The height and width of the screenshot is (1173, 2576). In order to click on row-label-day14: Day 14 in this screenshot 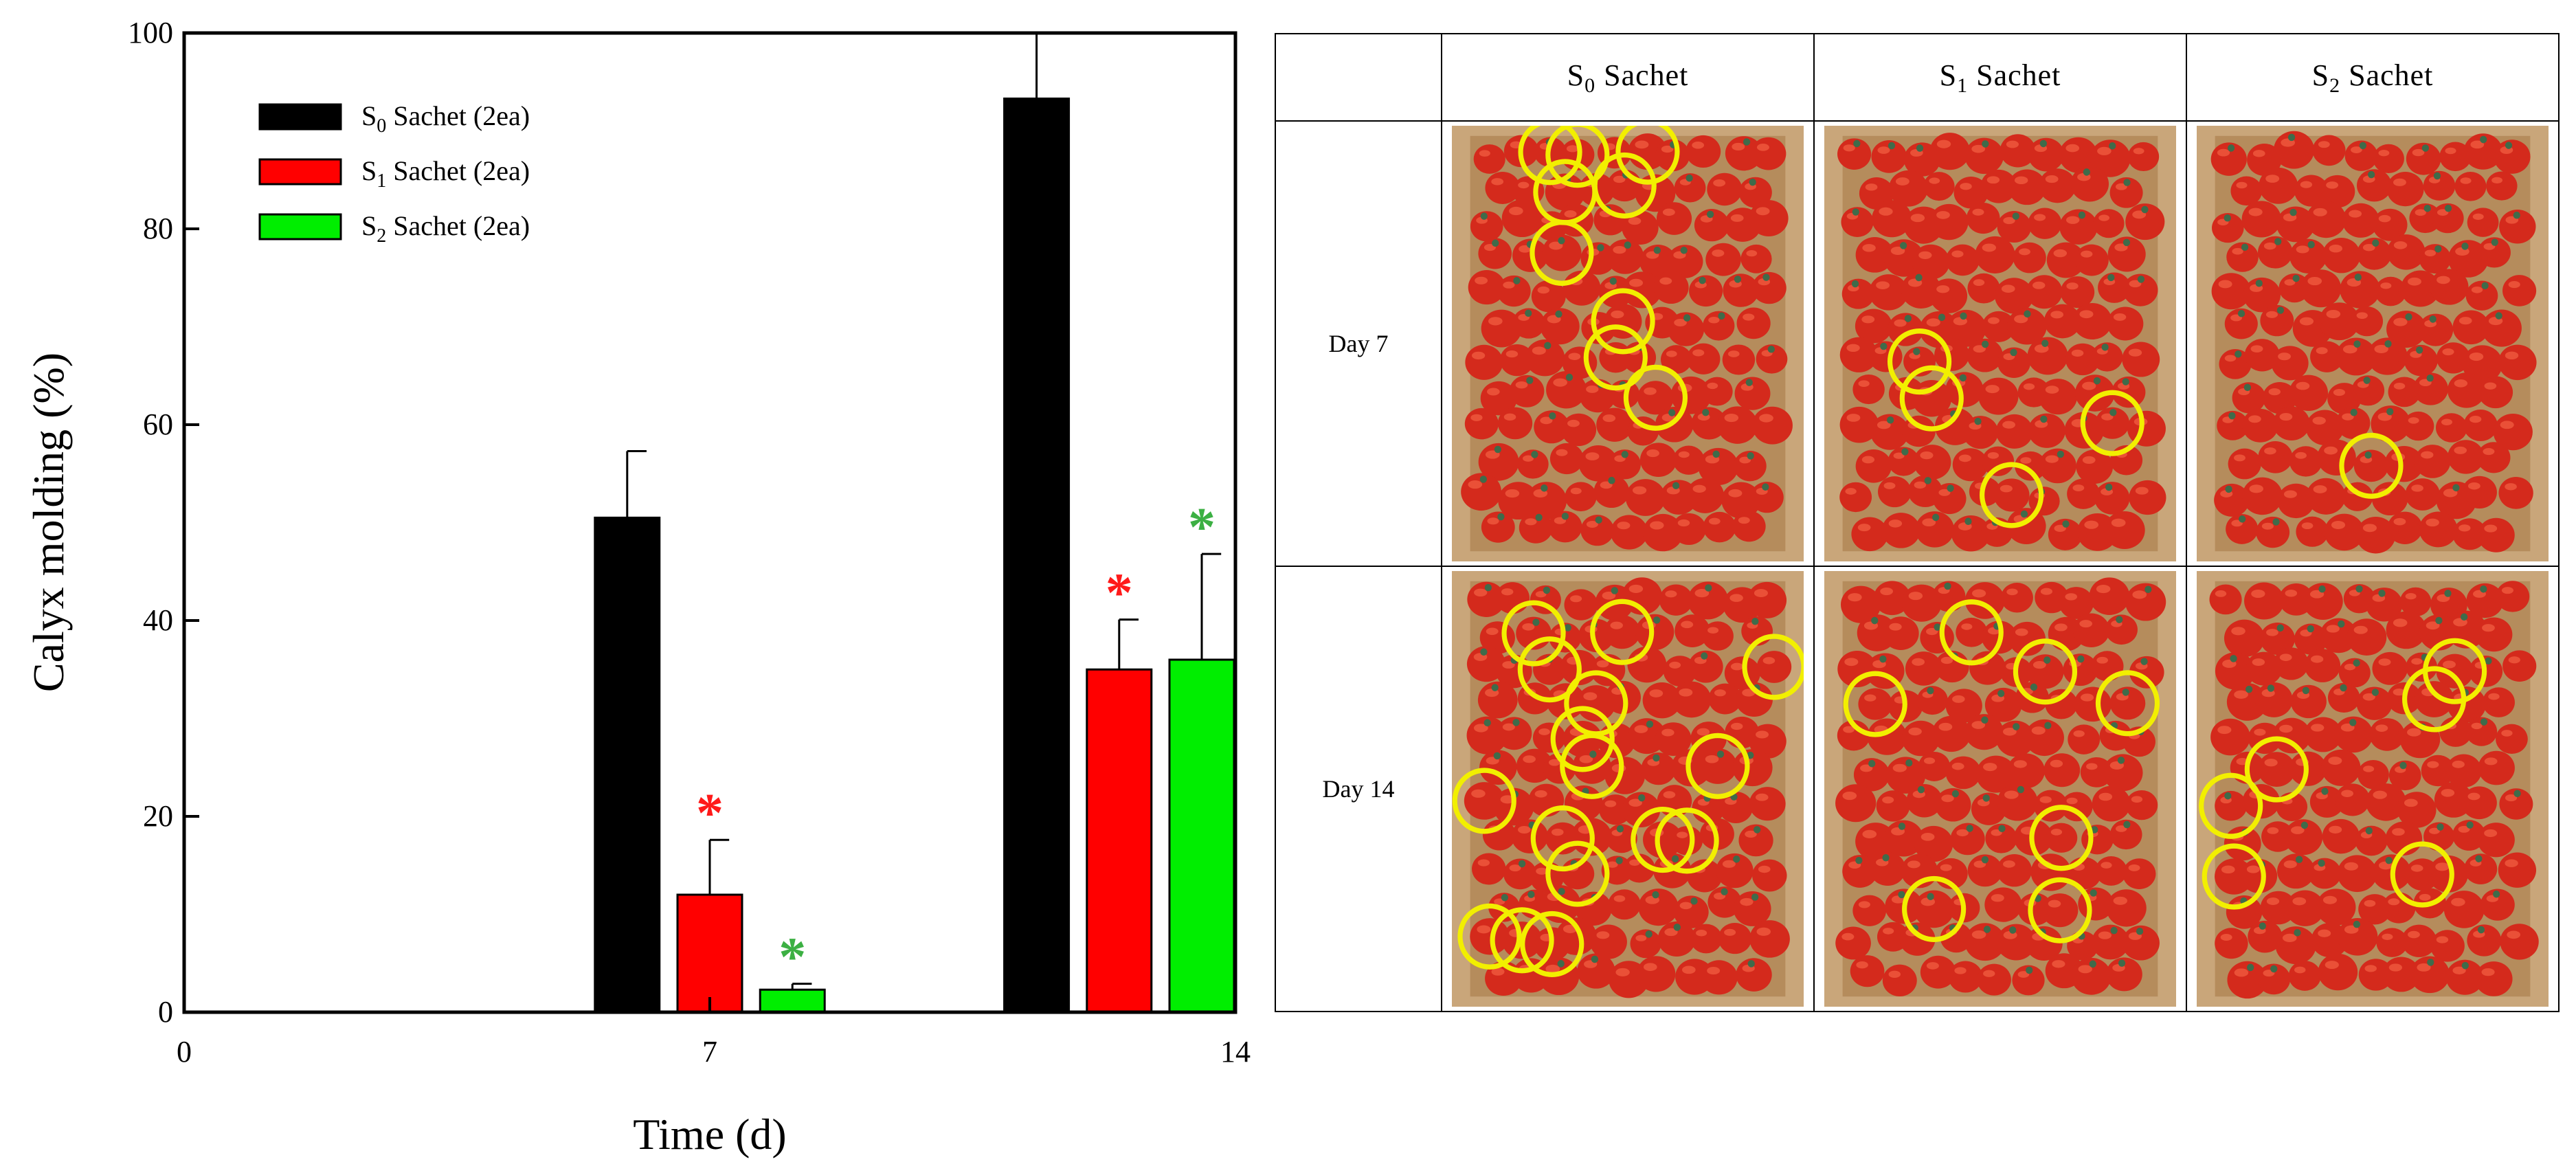, I will do `click(1358, 789)`.